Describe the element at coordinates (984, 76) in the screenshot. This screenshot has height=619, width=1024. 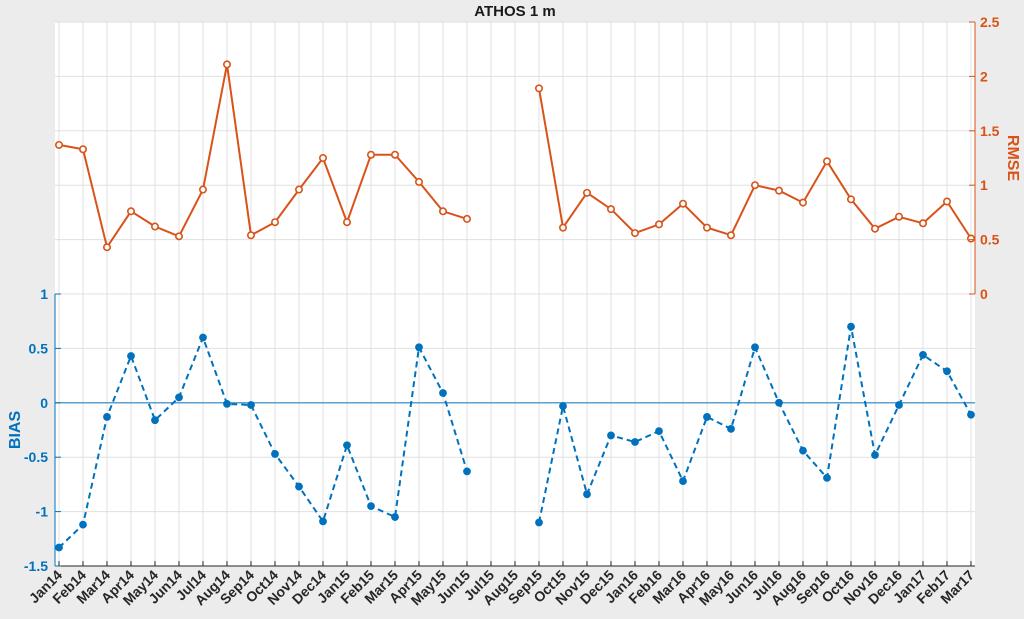
I see `rmse-tick-label: 2` at that location.